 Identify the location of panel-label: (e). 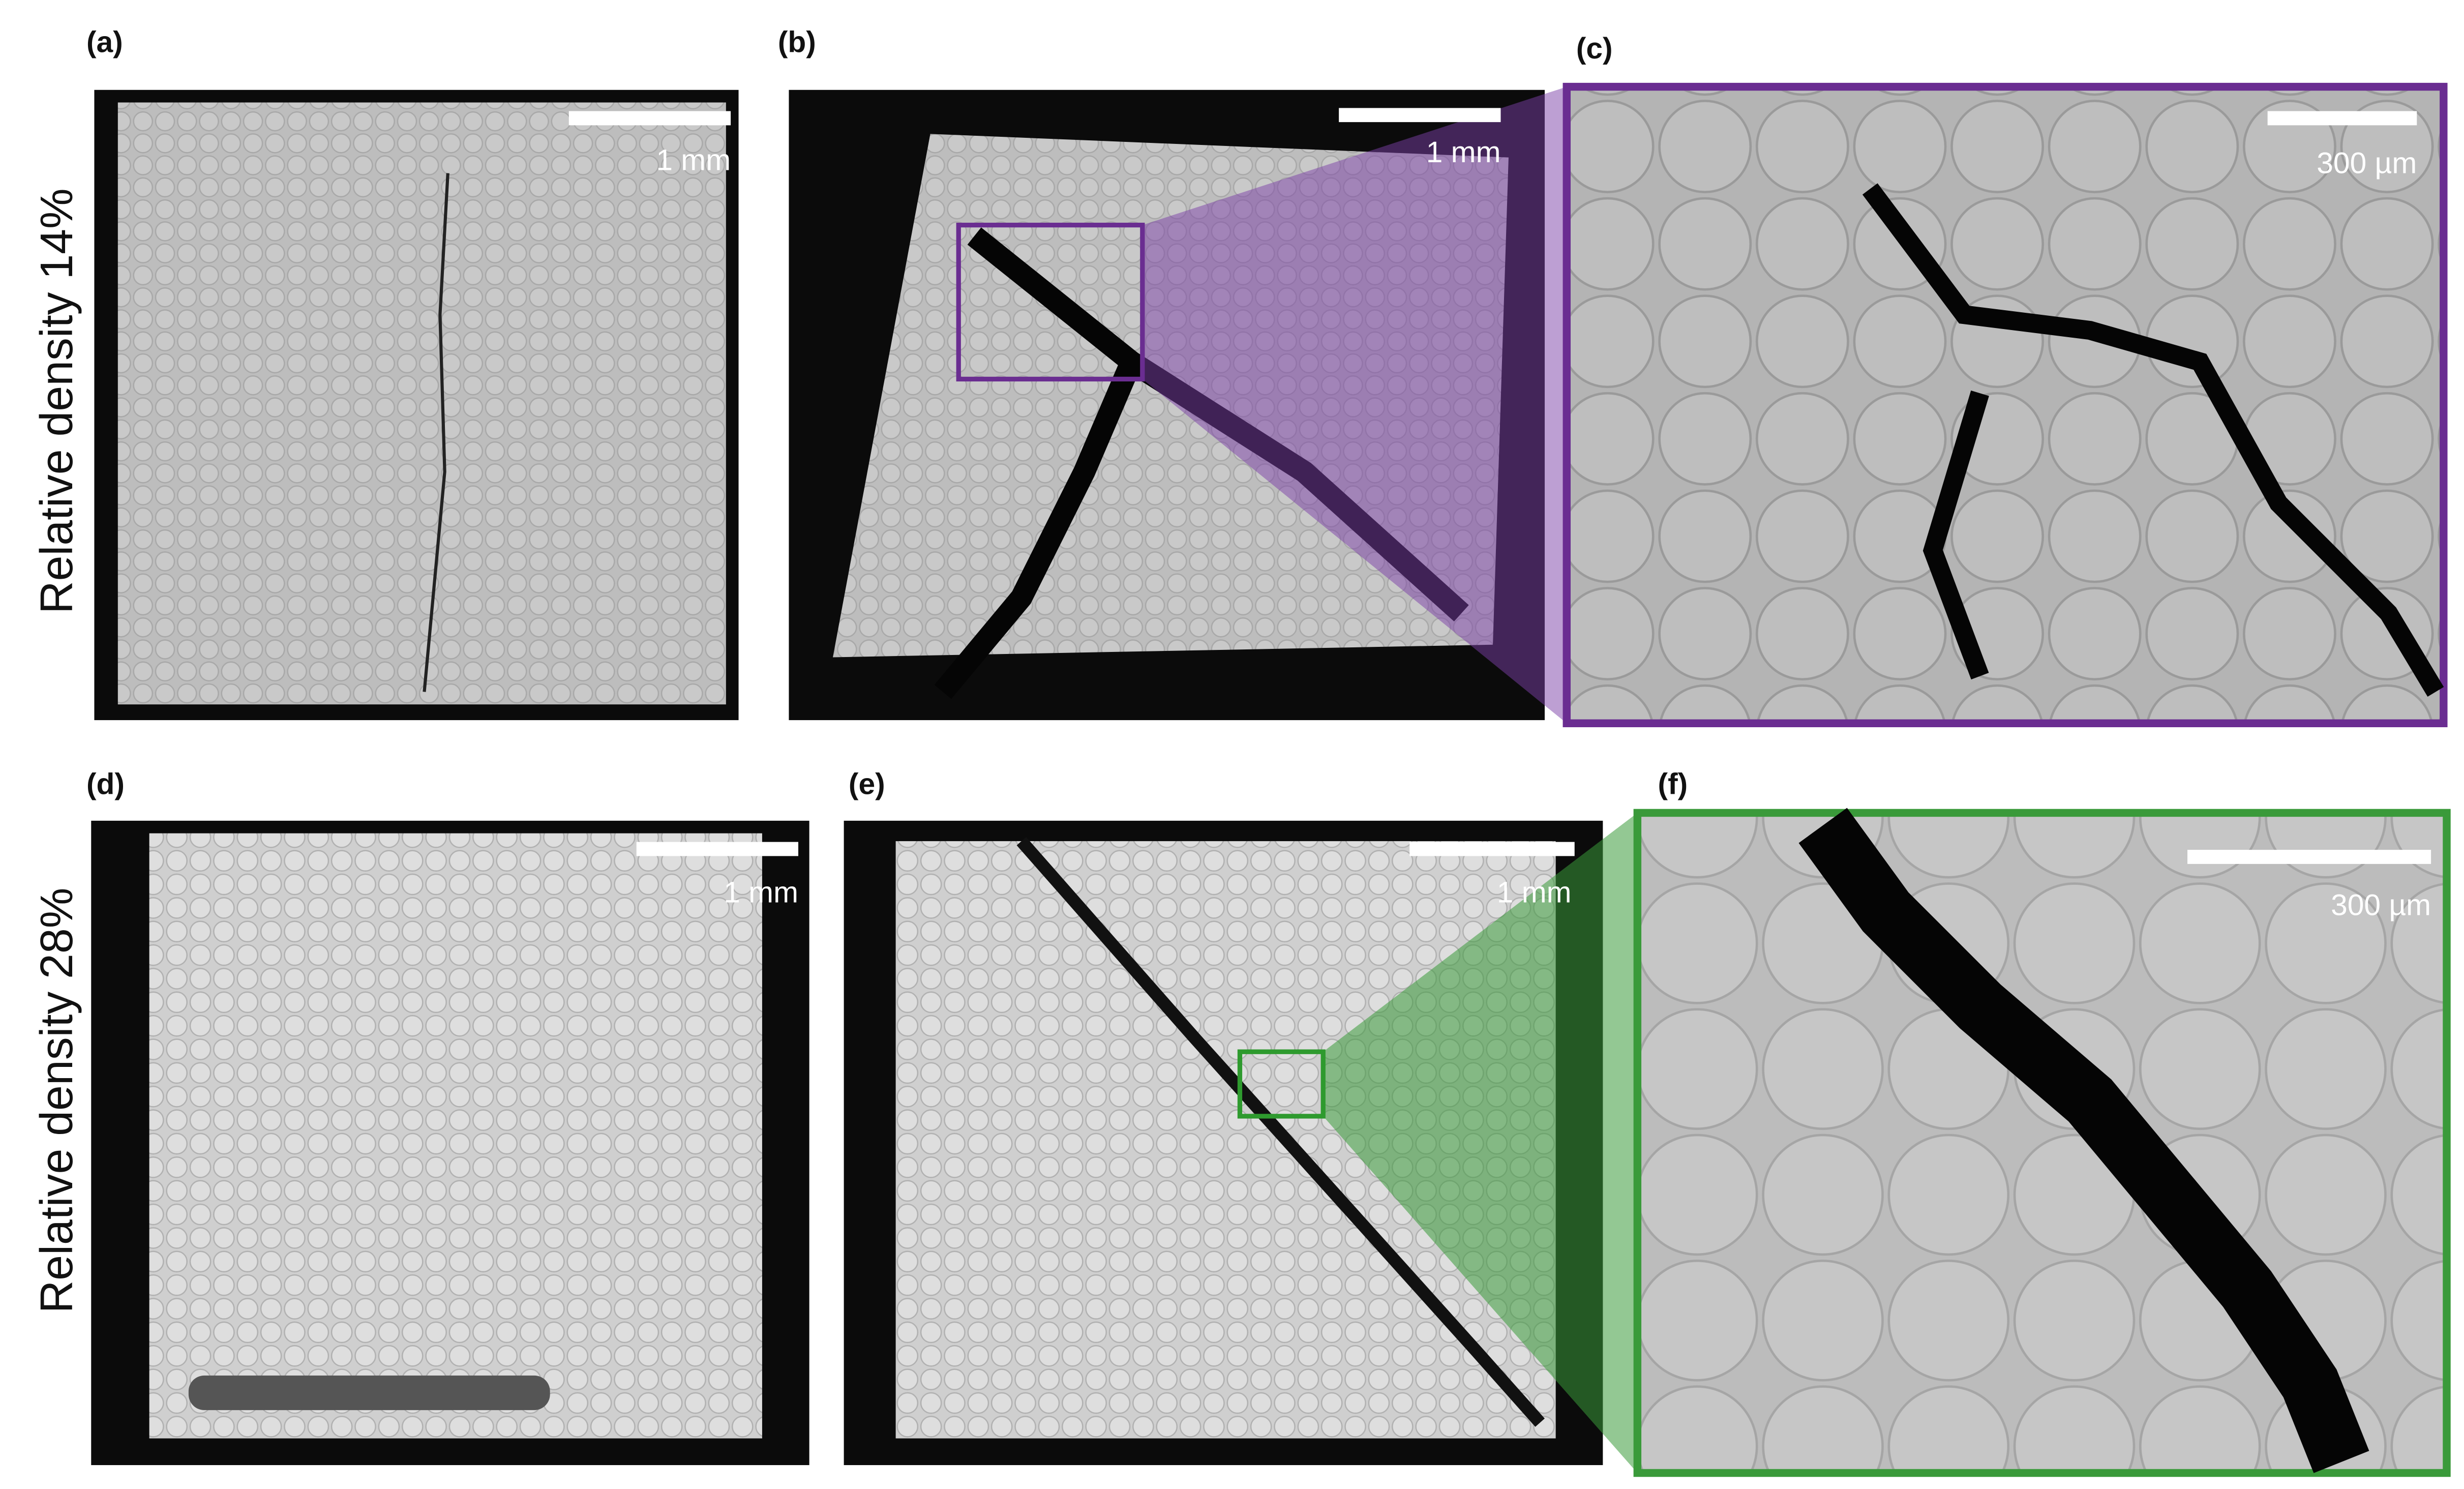
(867, 783).